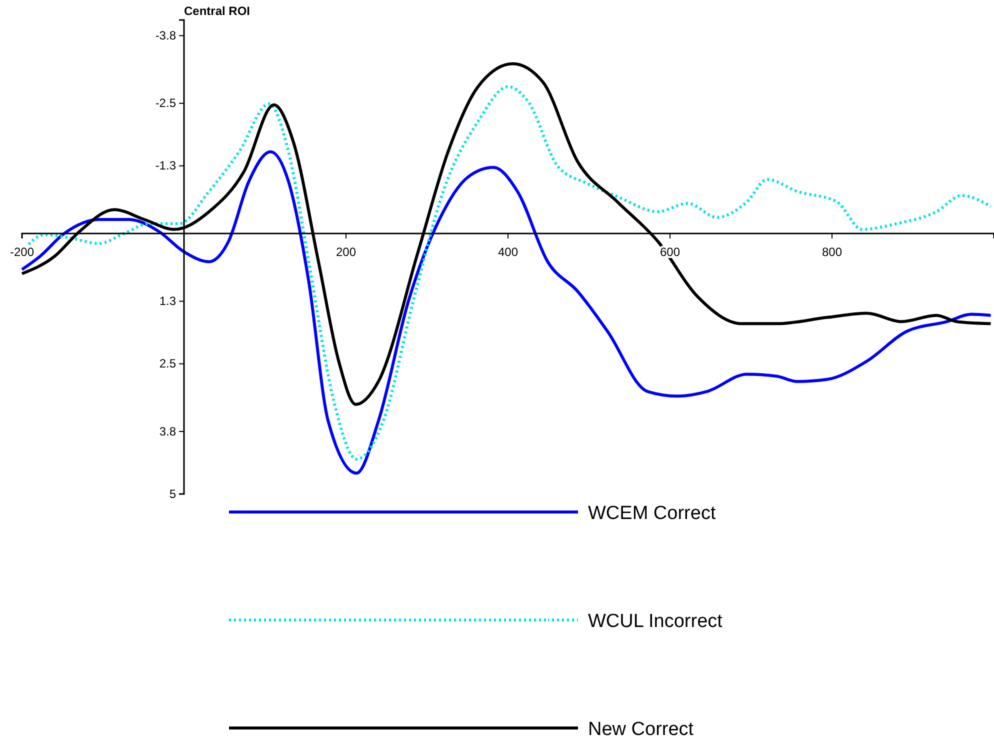 The height and width of the screenshot is (754, 994). What do you see at coordinates (346, 251) in the screenshot?
I see `x-tick-label: 200` at bounding box center [346, 251].